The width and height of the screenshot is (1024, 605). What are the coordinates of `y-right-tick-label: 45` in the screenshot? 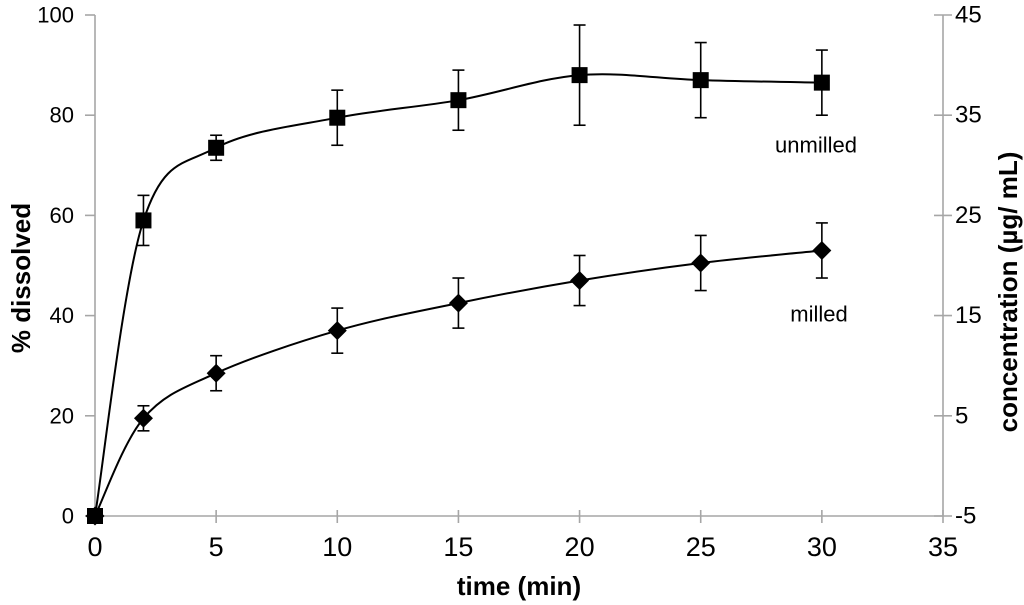 It's located at (968, 15).